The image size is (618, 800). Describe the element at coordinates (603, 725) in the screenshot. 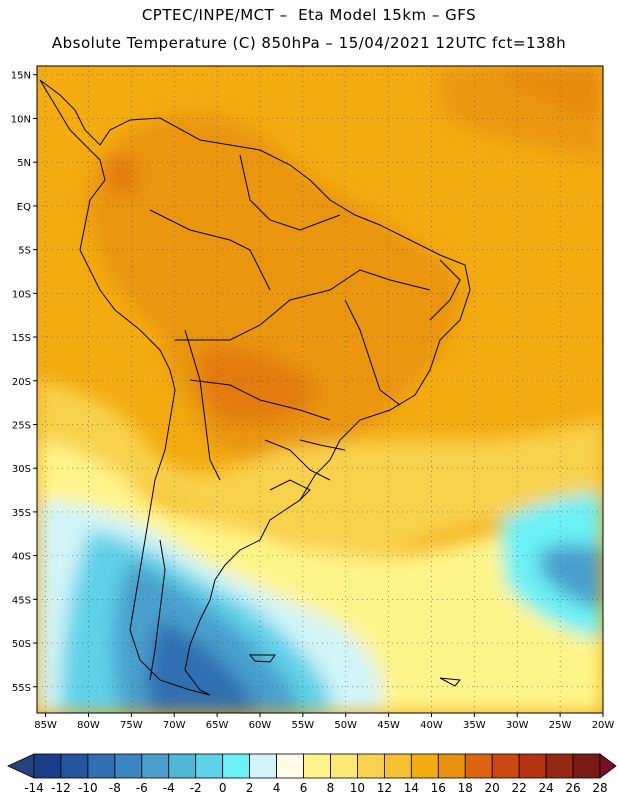

I see `lon-tick-label: 20W` at that location.